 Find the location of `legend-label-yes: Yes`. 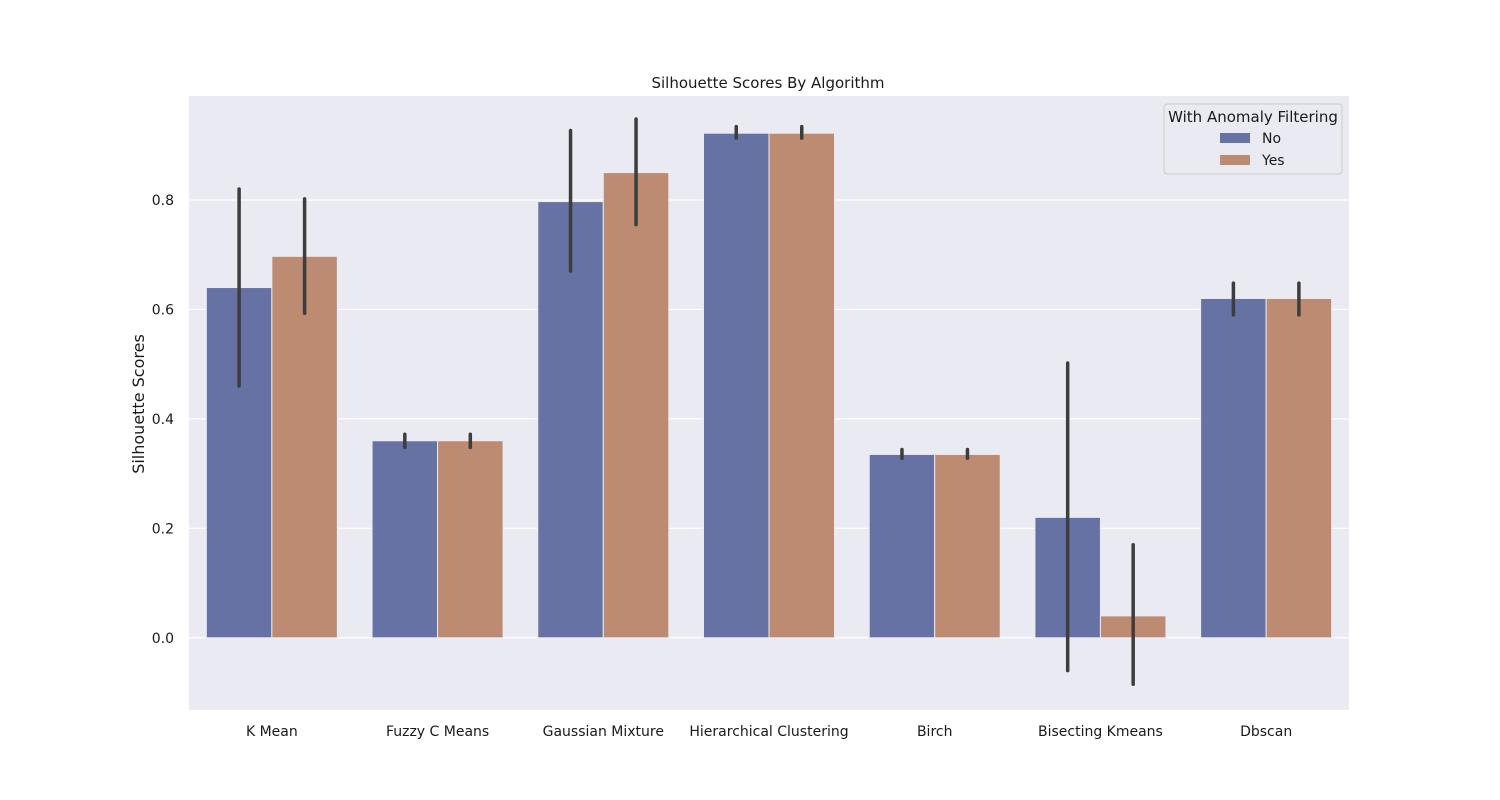

legend-label-yes: Yes is located at coordinates (1273, 161).